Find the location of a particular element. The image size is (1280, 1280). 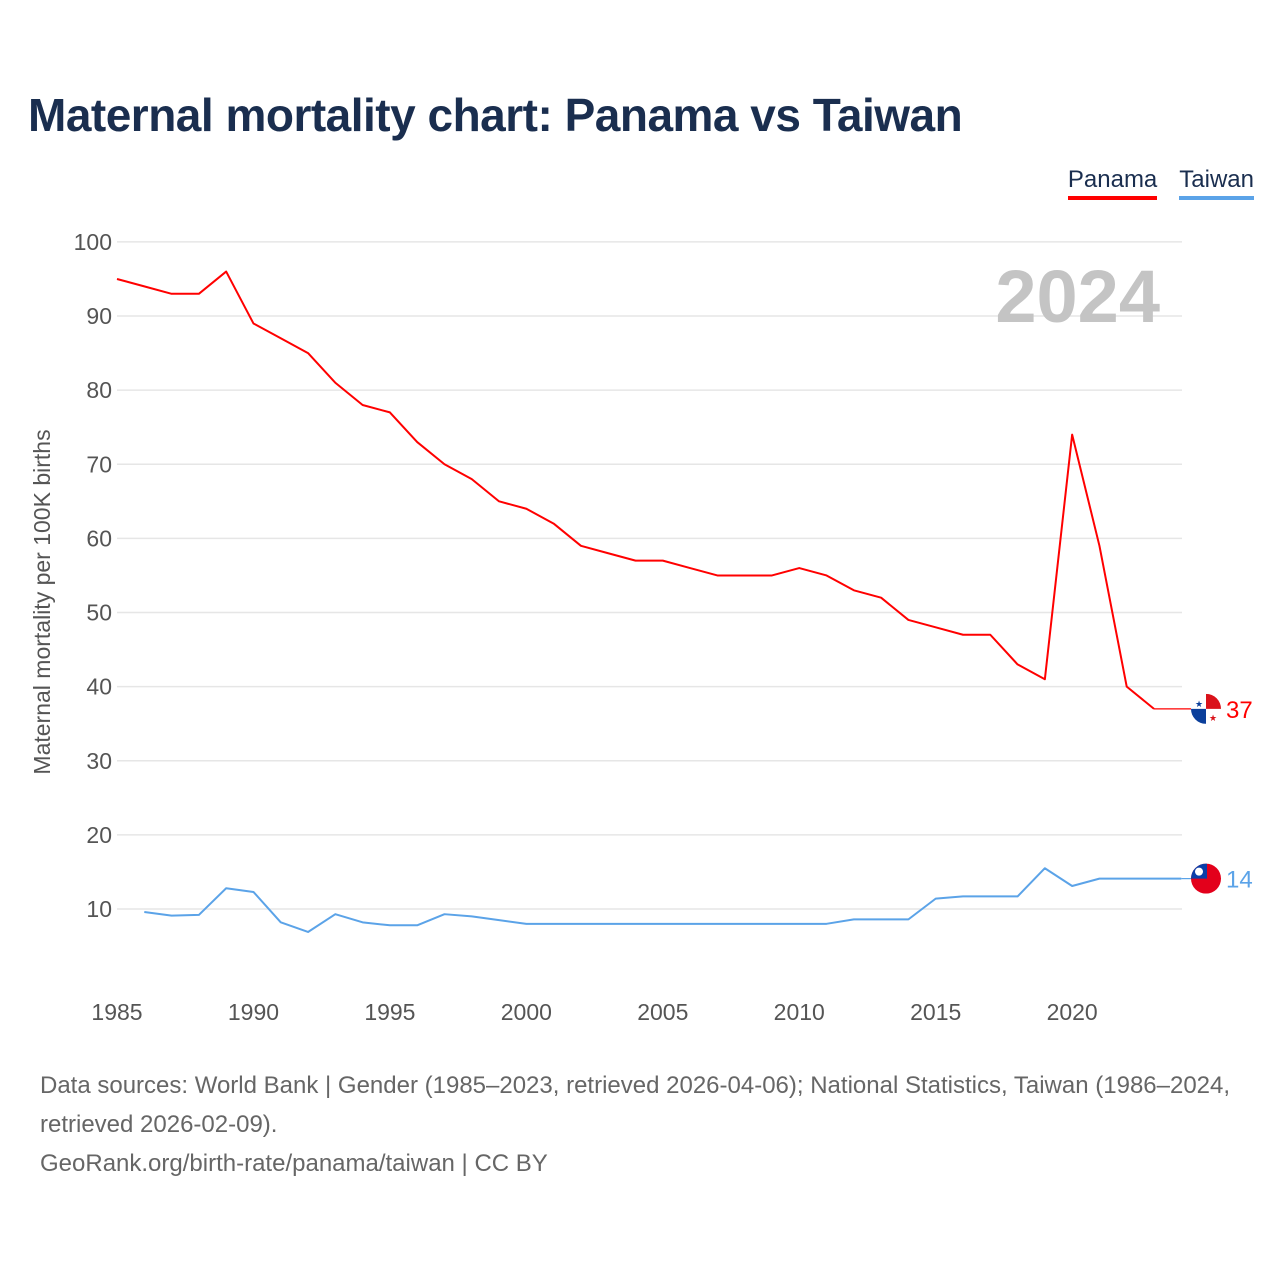

end-value-label: 37 is located at coordinates (1239, 710).